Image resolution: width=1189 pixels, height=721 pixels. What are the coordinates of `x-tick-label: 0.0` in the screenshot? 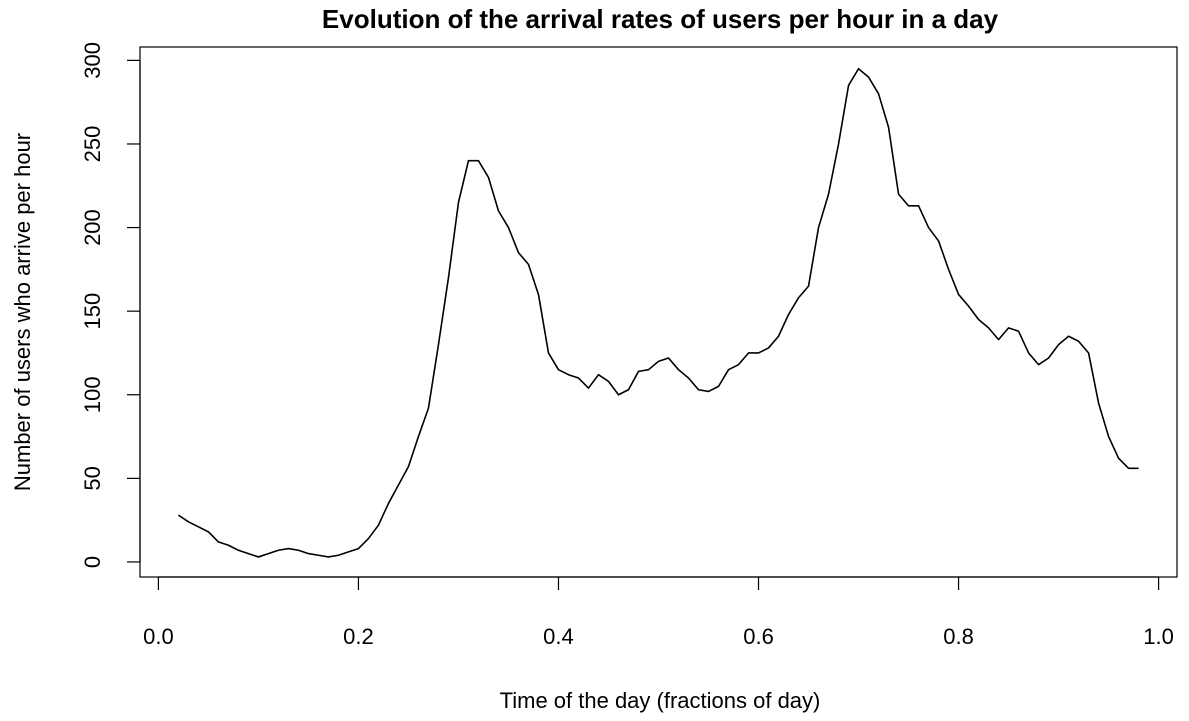 It's located at (158, 636).